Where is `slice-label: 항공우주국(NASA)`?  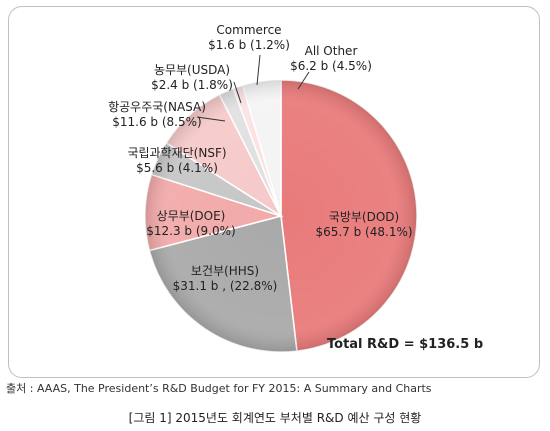 slice-label: 항공우주국(NASA) is located at coordinates (157, 107).